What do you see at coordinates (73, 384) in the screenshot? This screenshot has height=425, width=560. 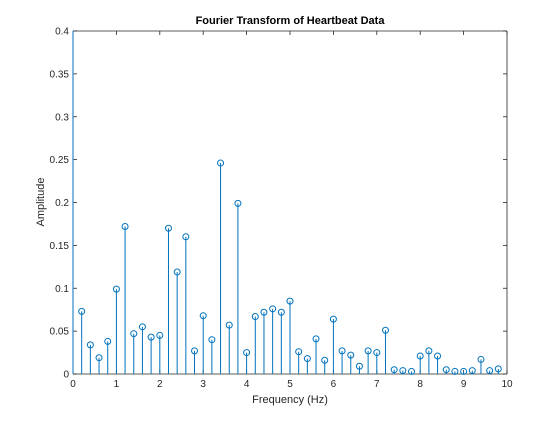 I see `x-tick-label: 0` at bounding box center [73, 384].